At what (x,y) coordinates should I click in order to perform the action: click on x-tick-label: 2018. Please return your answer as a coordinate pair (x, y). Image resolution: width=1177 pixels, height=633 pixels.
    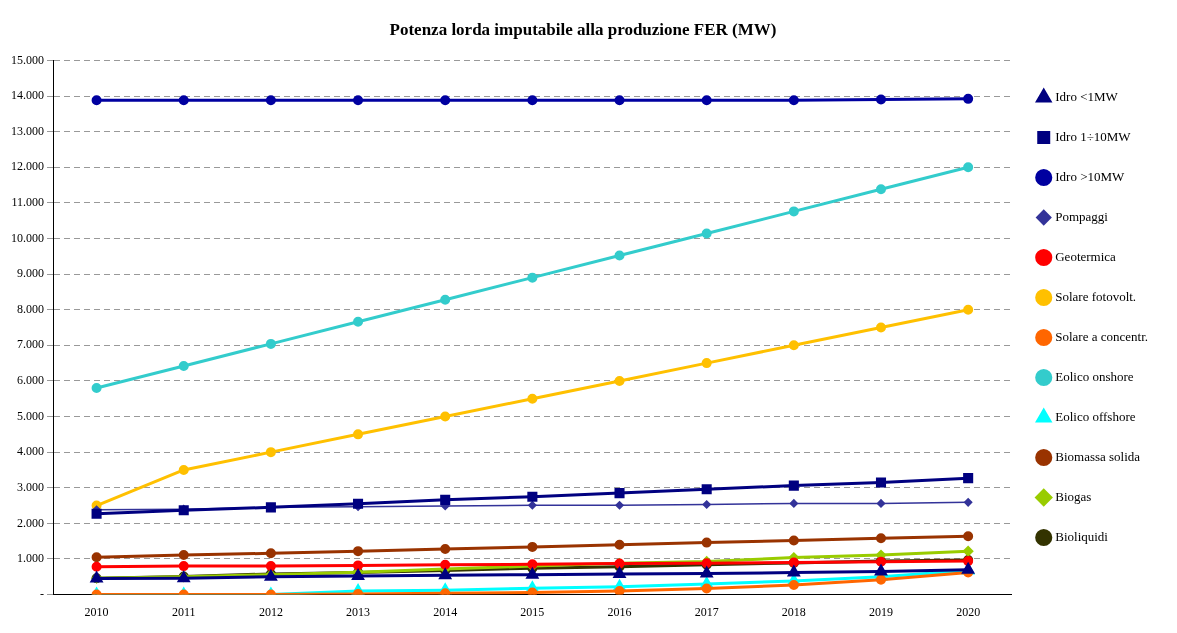
    Looking at the image, I should click on (793, 611).